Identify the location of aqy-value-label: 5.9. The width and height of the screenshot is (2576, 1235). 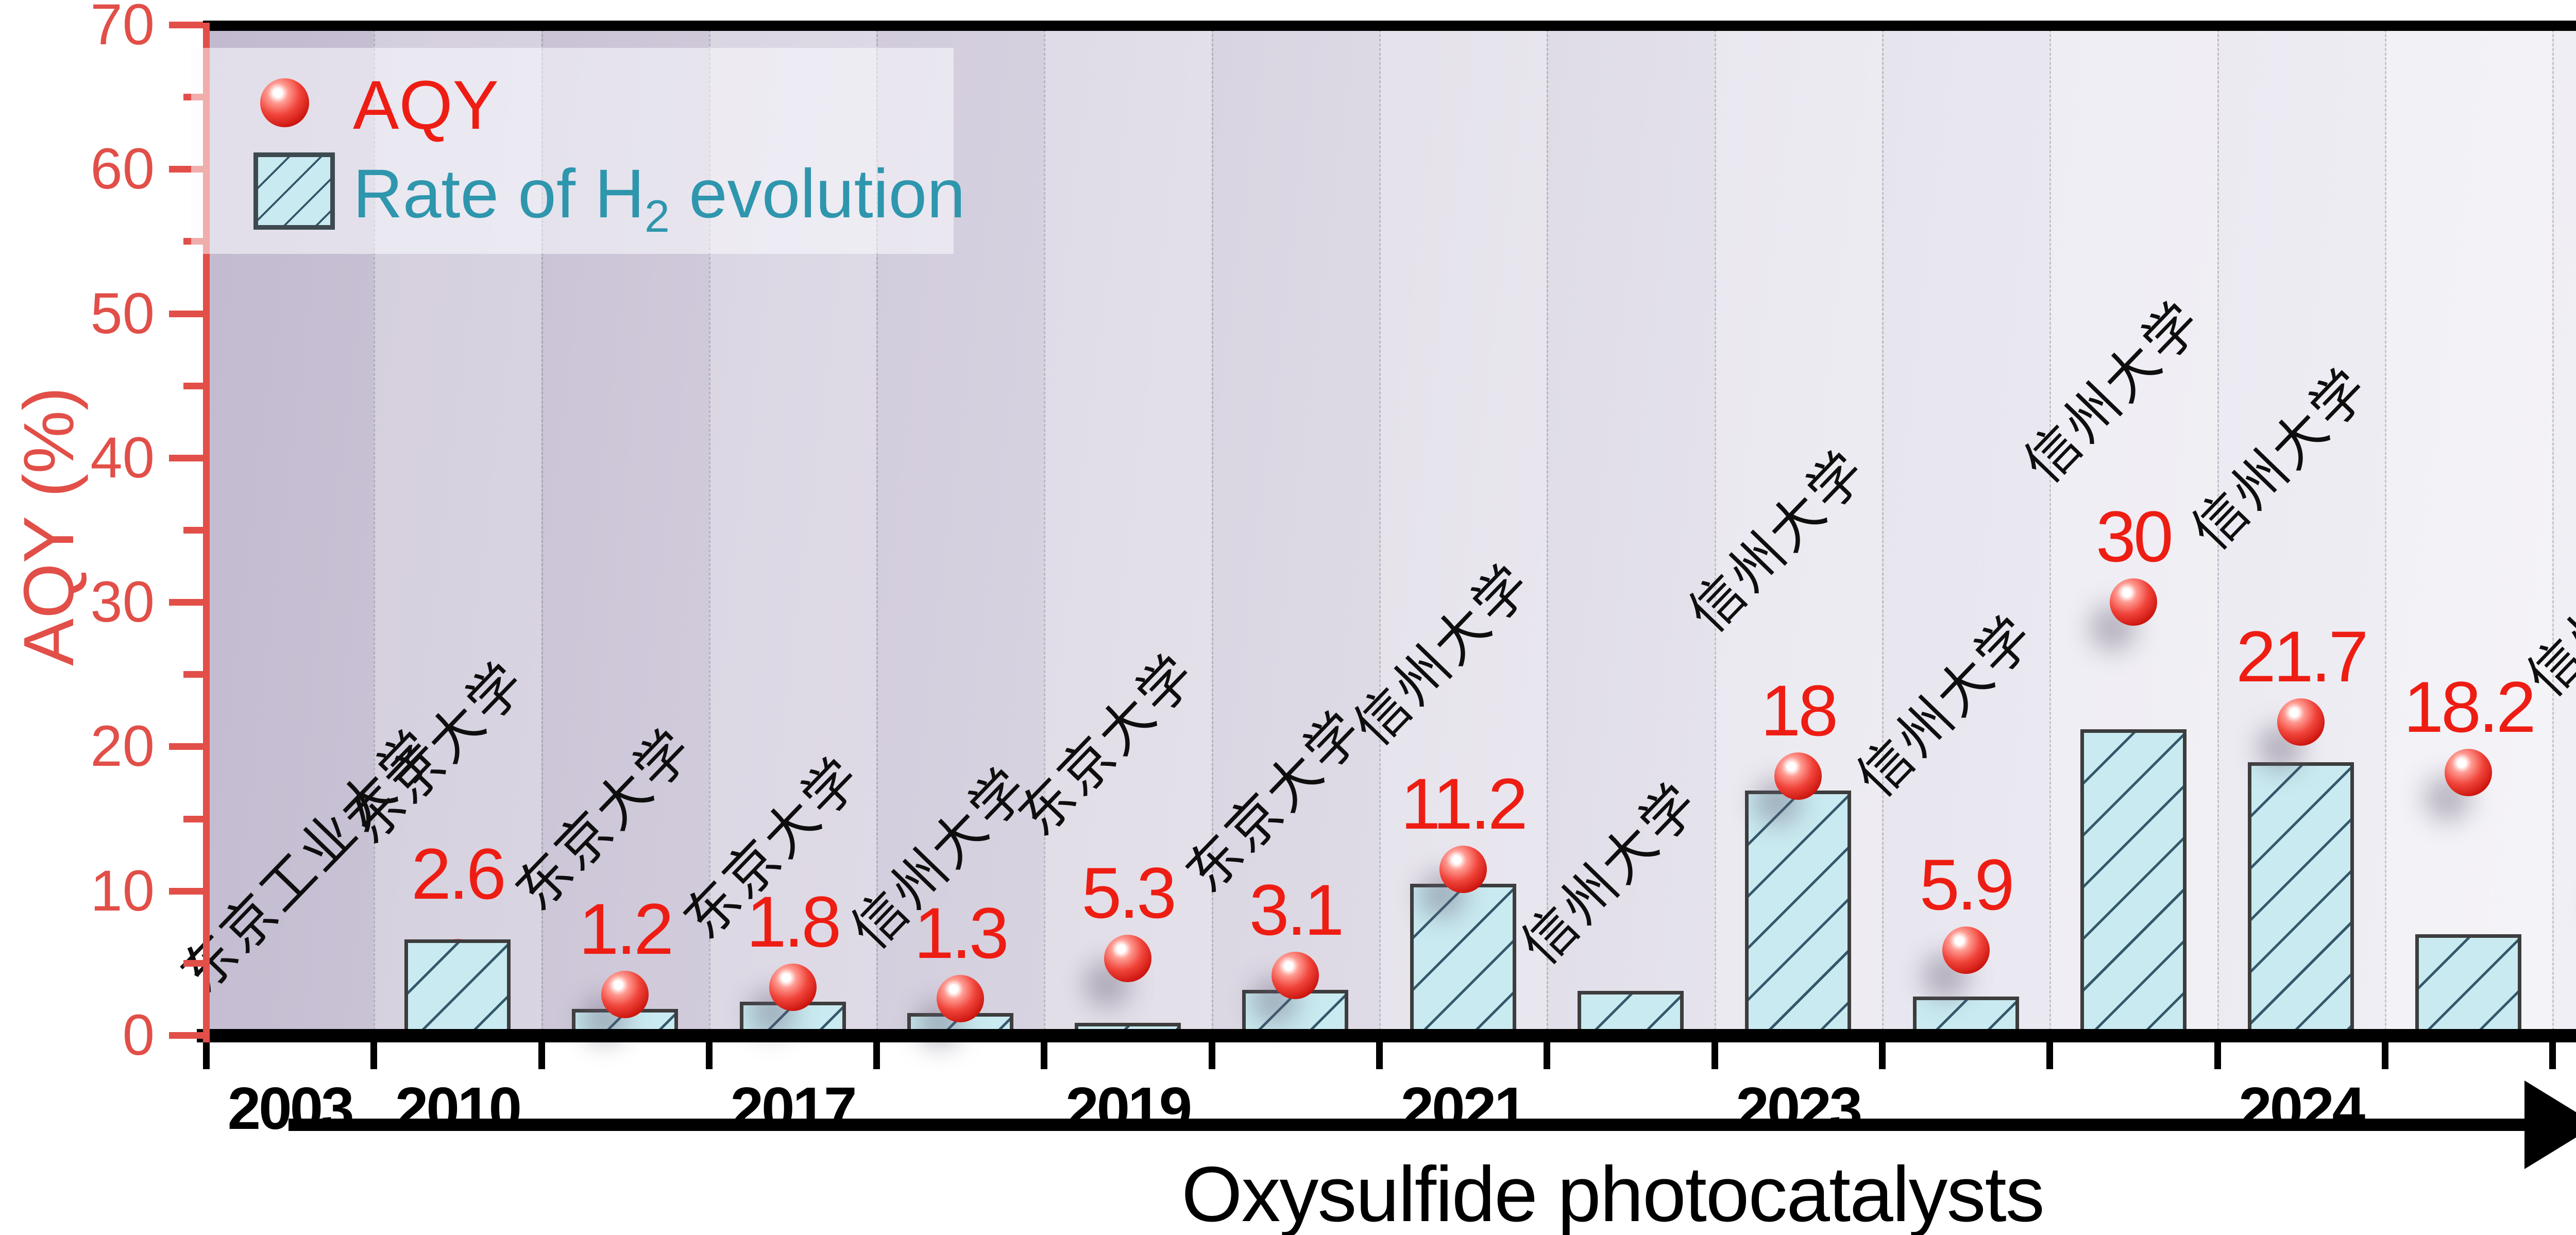
(1967, 884).